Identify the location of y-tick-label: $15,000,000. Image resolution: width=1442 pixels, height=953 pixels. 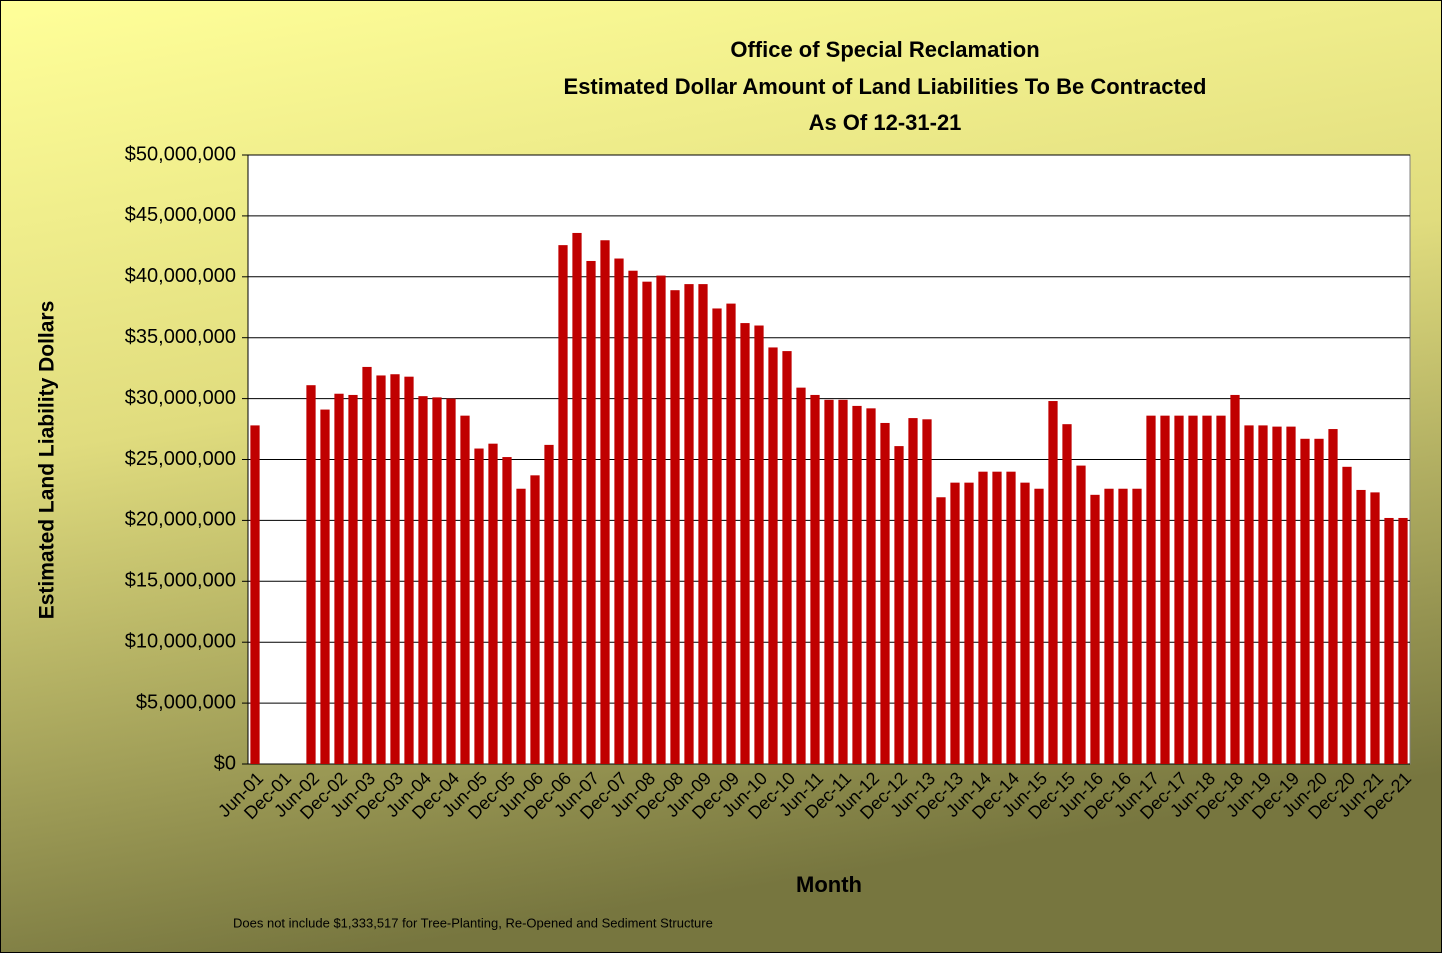
(180, 581).